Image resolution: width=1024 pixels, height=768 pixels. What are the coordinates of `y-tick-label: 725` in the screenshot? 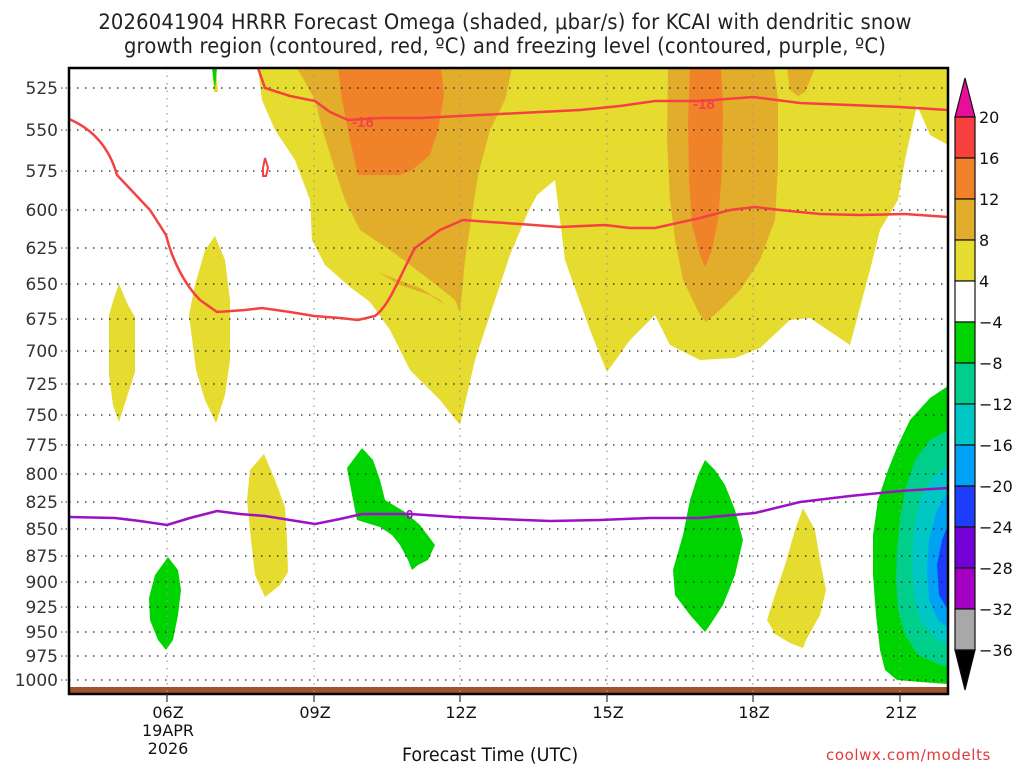 It's located at (42, 385).